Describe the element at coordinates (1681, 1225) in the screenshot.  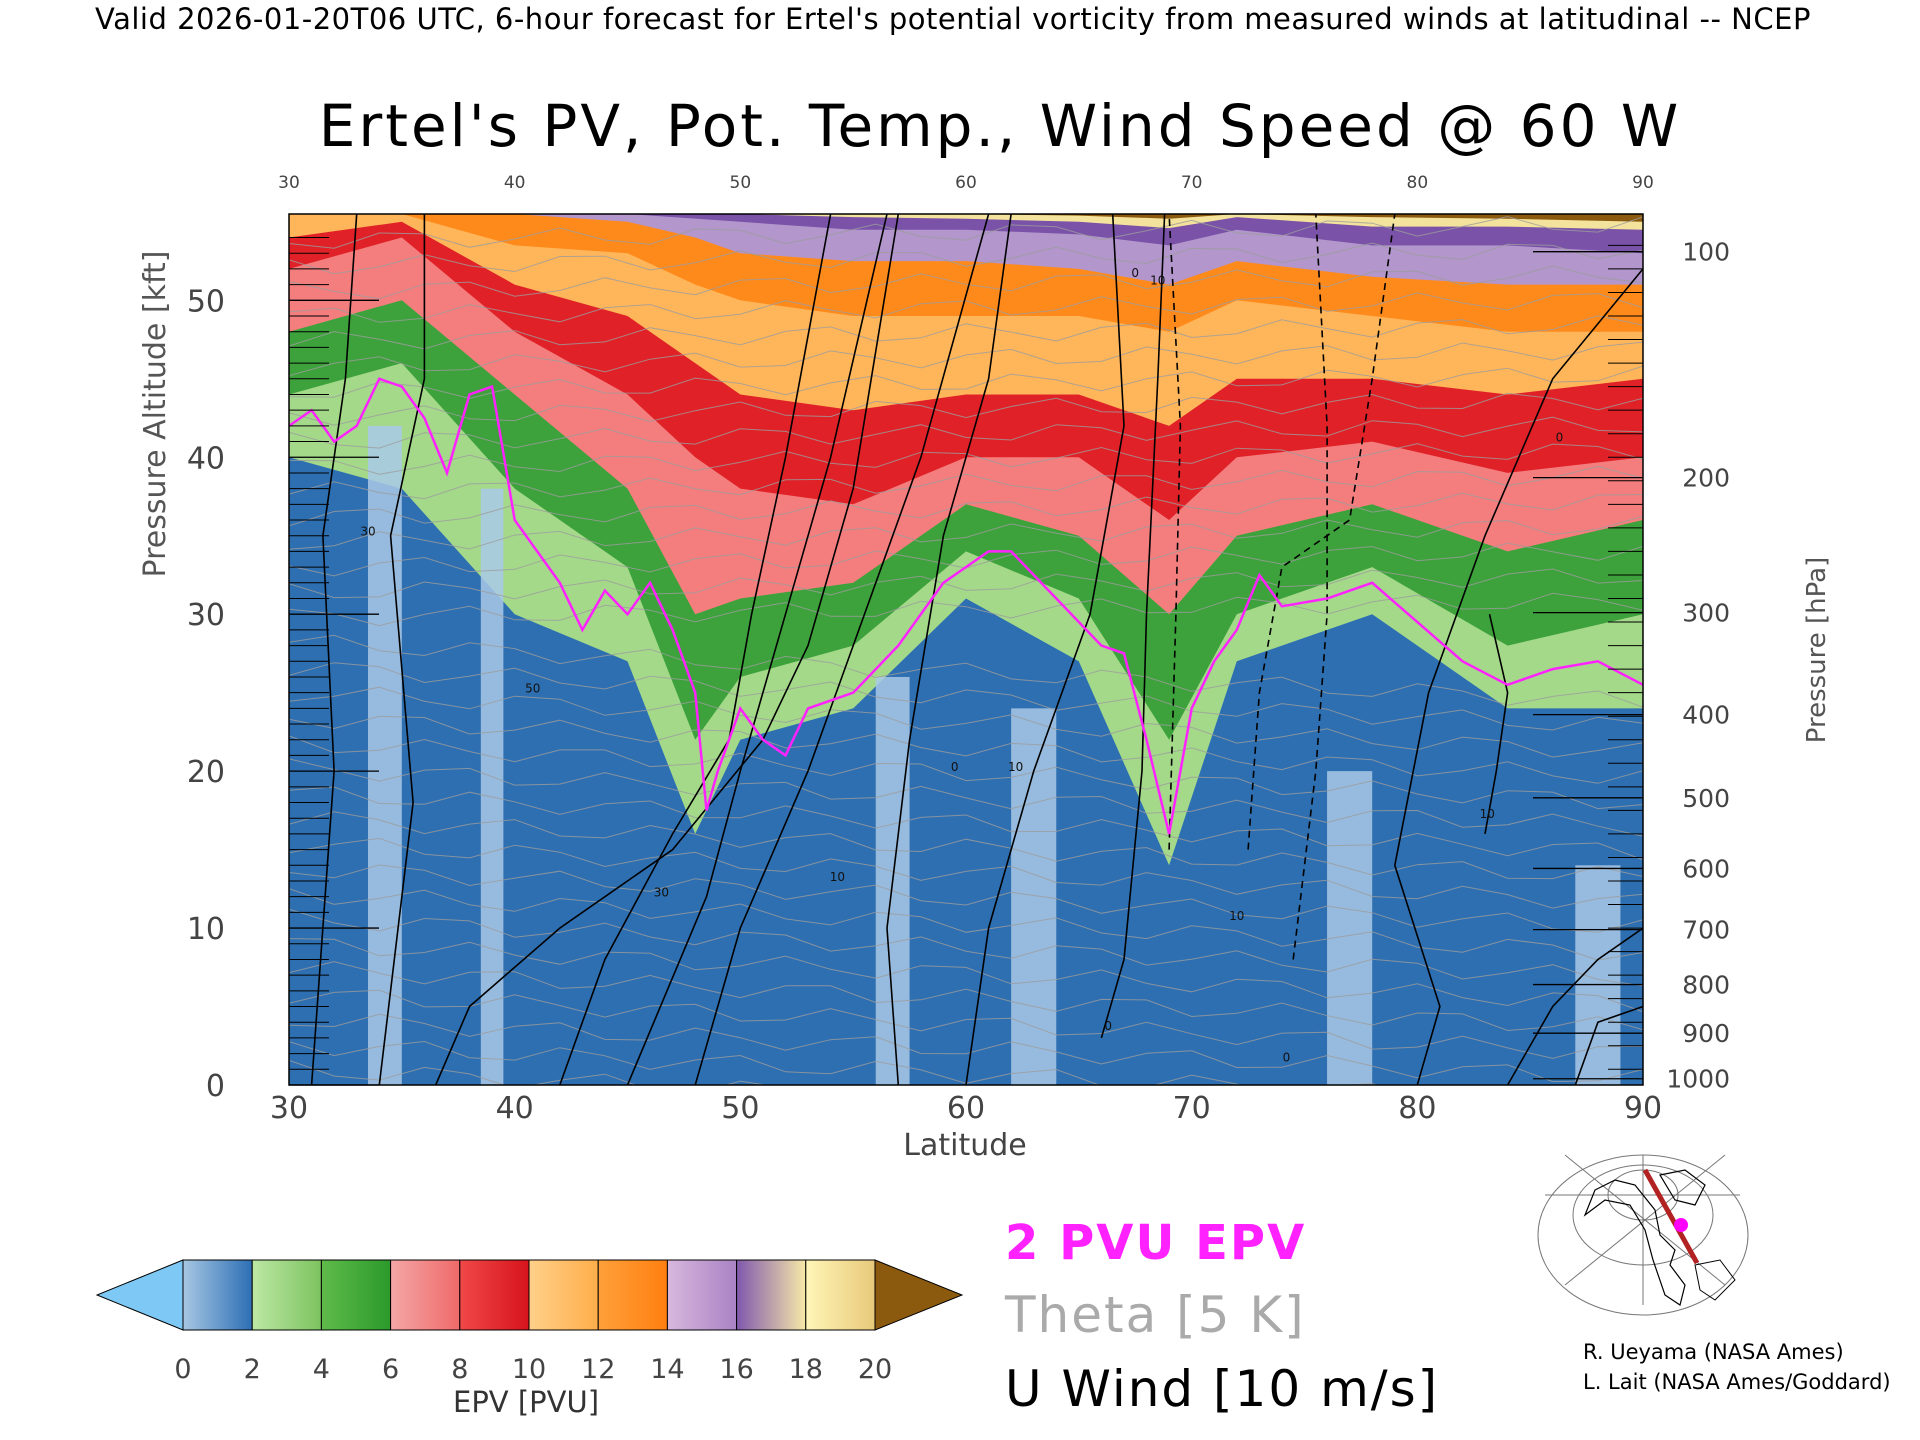
I see `section-marker` at that location.